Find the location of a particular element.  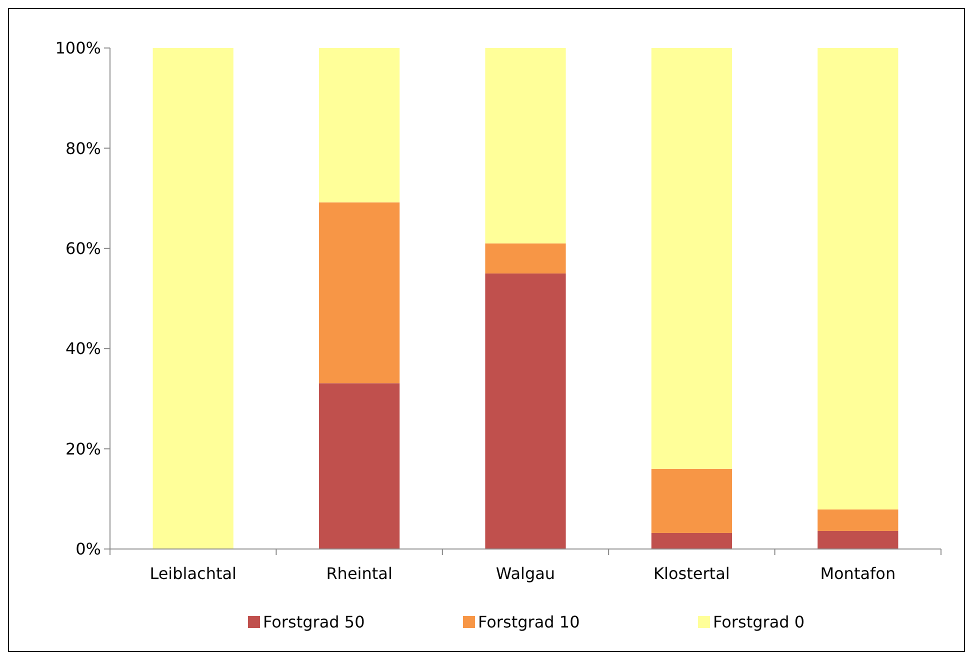

y-tick-label: 20% is located at coordinates (83, 448).